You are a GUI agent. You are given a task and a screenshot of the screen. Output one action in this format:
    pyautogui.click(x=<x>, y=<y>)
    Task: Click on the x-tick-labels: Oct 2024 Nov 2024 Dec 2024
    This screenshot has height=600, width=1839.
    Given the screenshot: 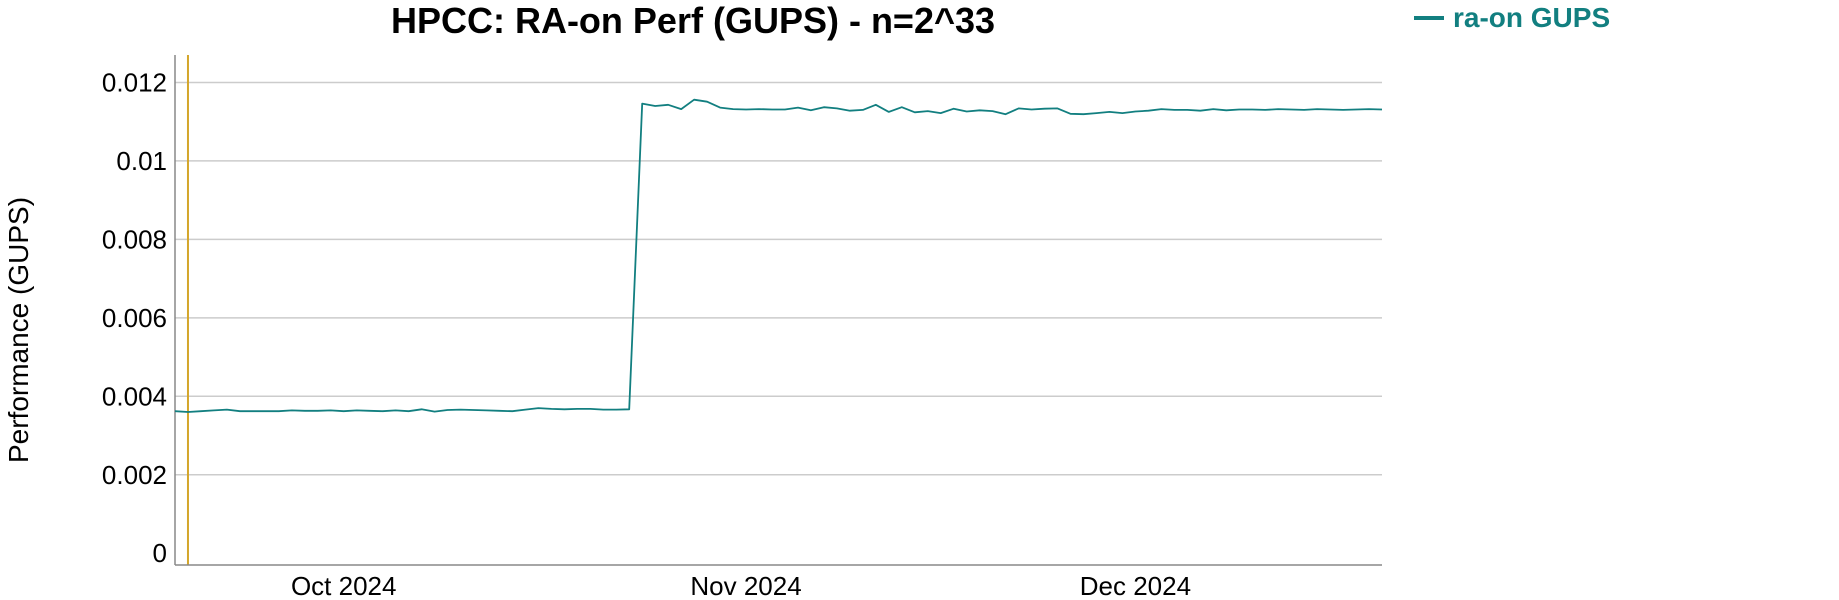 What is the action you would take?
    pyautogui.click(x=741, y=585)
    